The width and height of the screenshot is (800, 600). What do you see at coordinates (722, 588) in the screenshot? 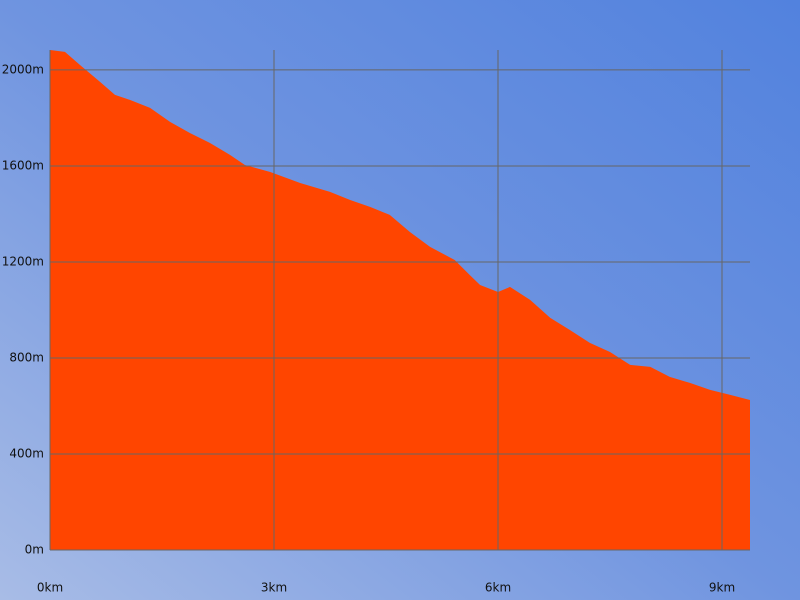
I see `x-tick-label: 9km` at bounding box center [722, 588].